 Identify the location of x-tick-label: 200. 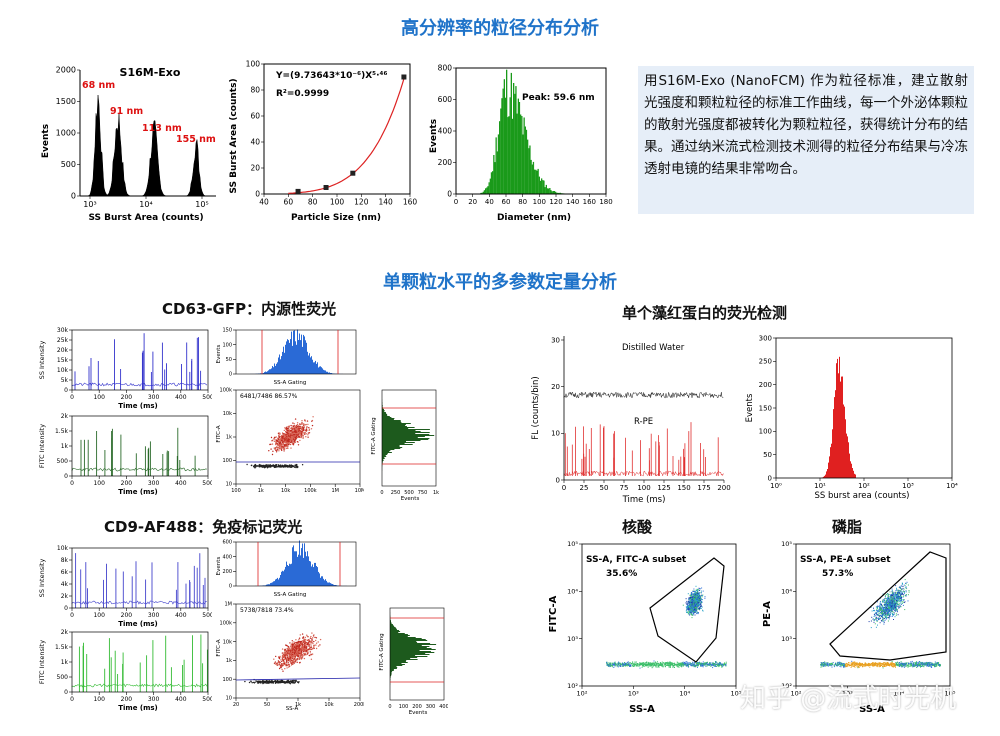
(127, 397).